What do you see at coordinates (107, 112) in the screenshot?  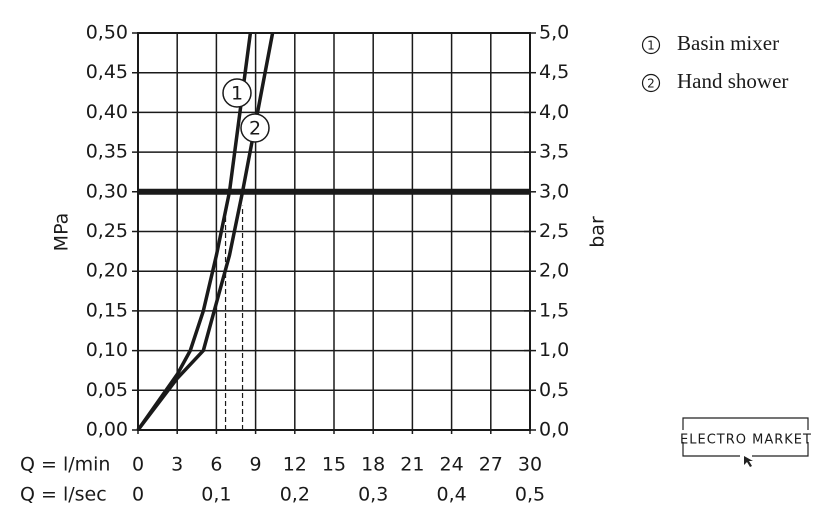 I see `y-tick-label: 0,40` at bounding box center [107, 112].